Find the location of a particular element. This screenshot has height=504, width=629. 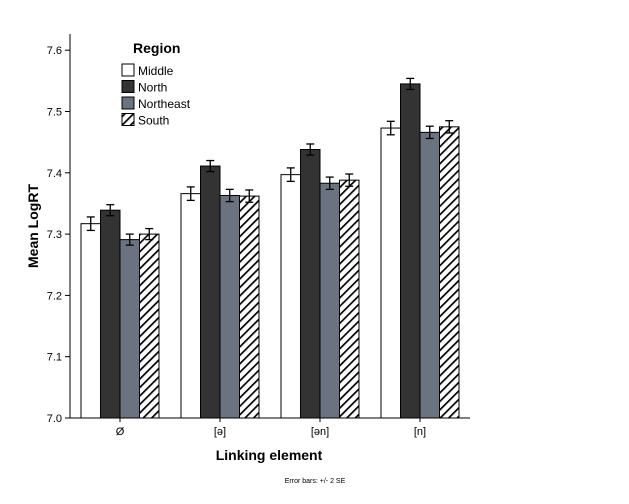

y-axis-title: Mean LogRT is located at coordinates (33, 226).